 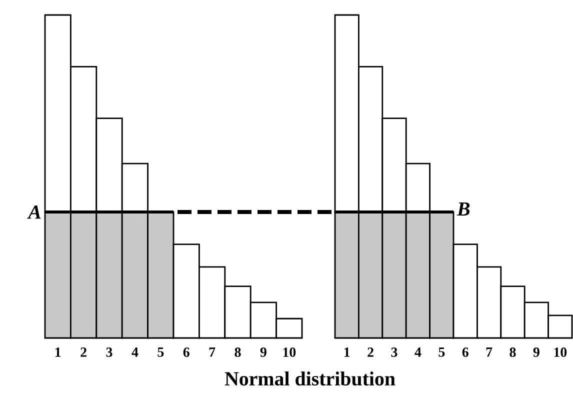 I want to click on x-axis-title: Normal distribution, so click(x=310, y=379).